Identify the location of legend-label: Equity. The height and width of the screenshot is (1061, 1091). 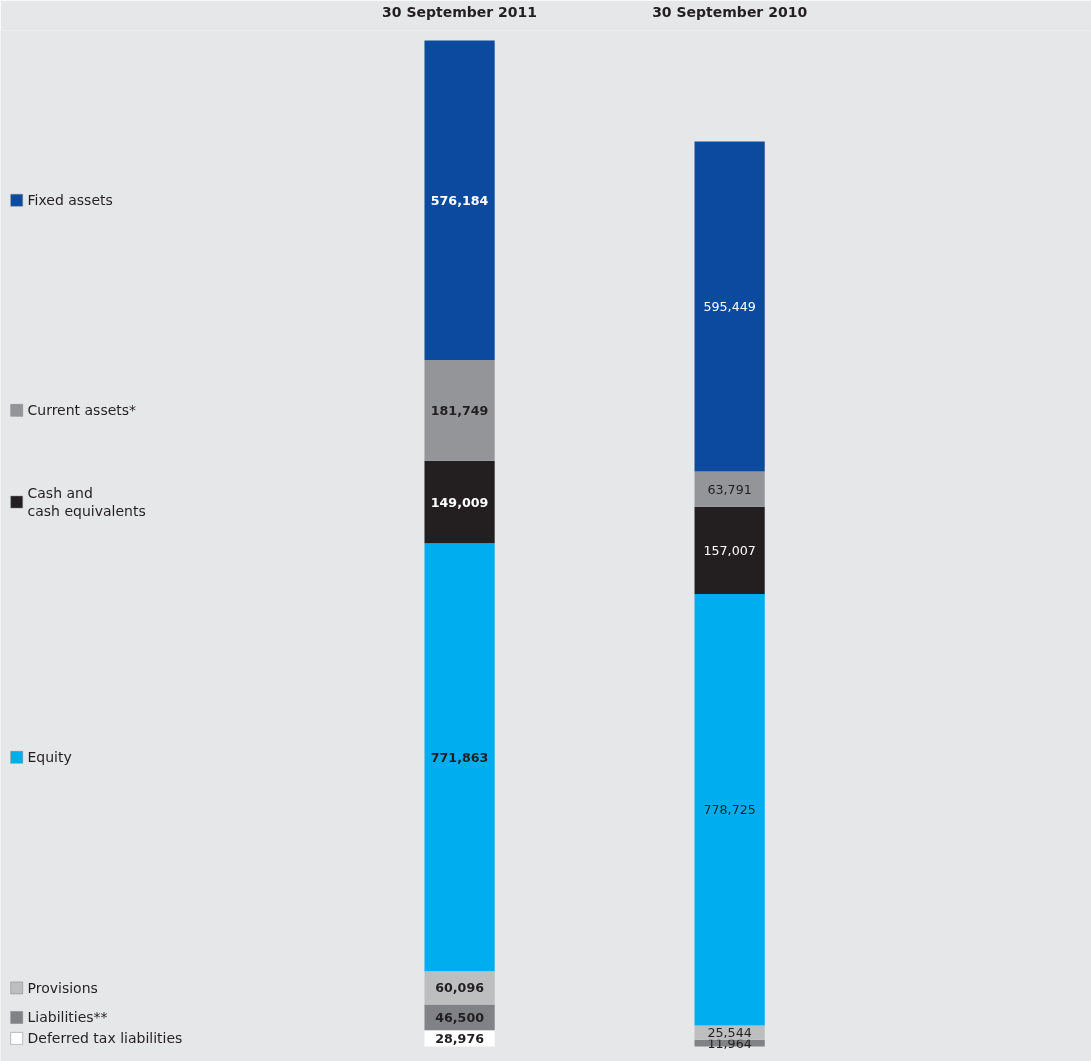
(49, 757).